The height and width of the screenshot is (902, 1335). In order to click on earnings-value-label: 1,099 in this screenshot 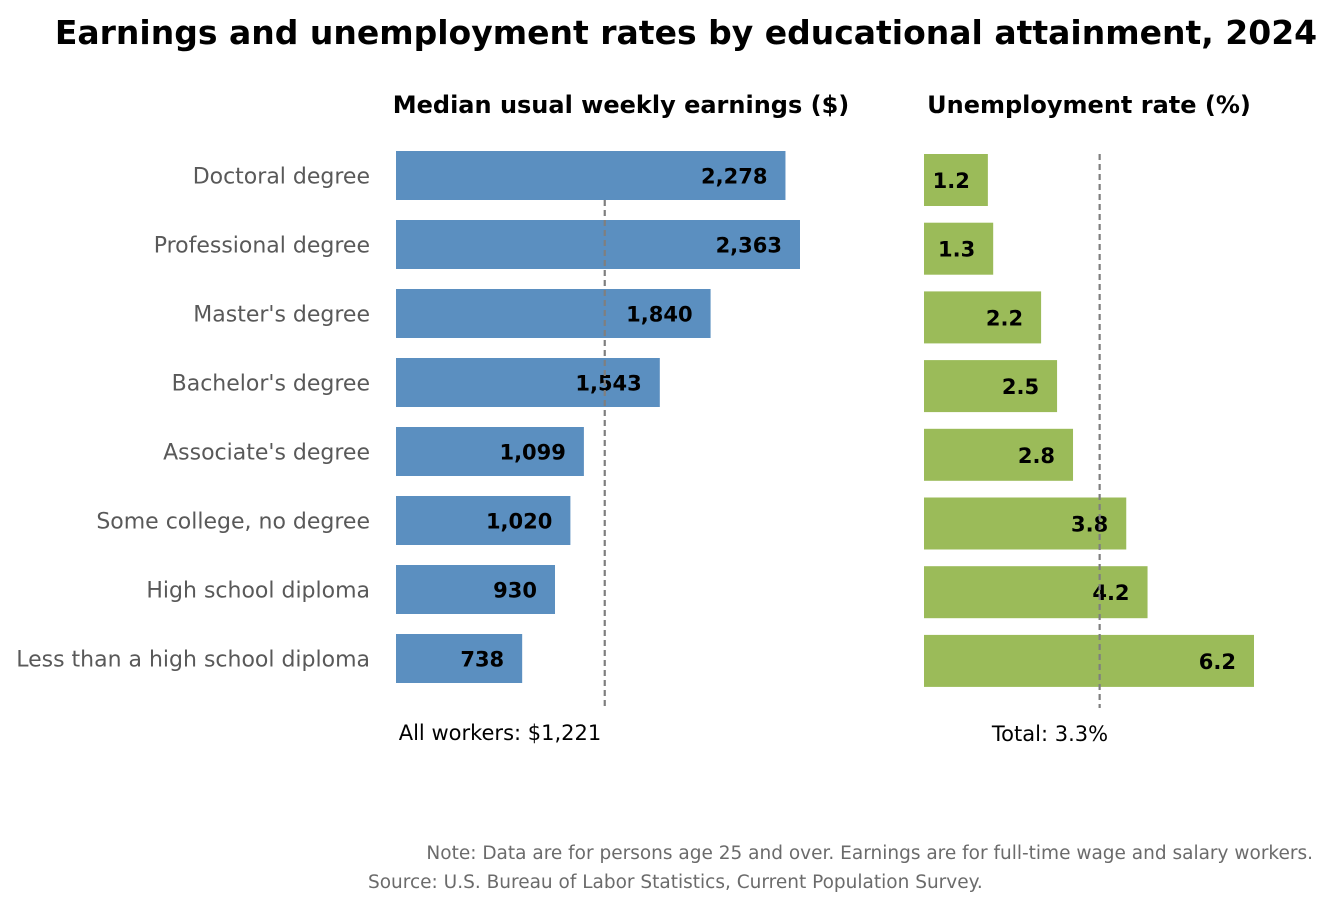, I will do `click(532, 453)`.